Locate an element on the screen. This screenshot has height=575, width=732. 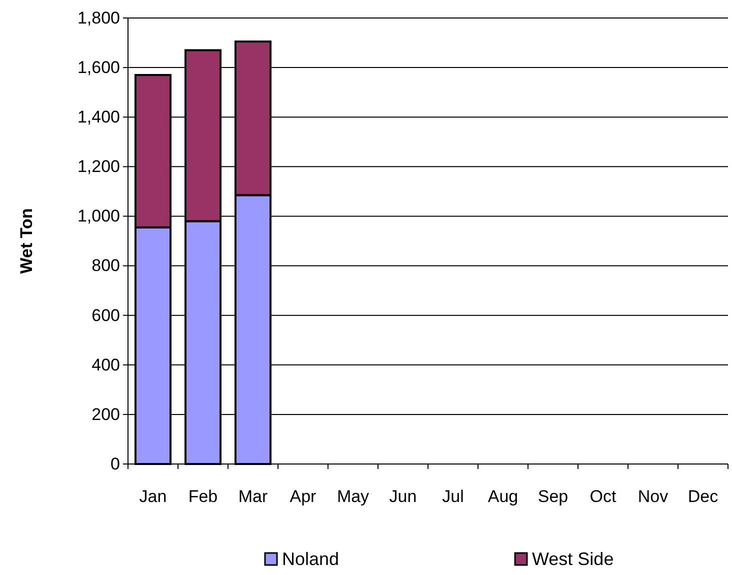
x-tick-label: Jun is located at coordinates (403, 496).